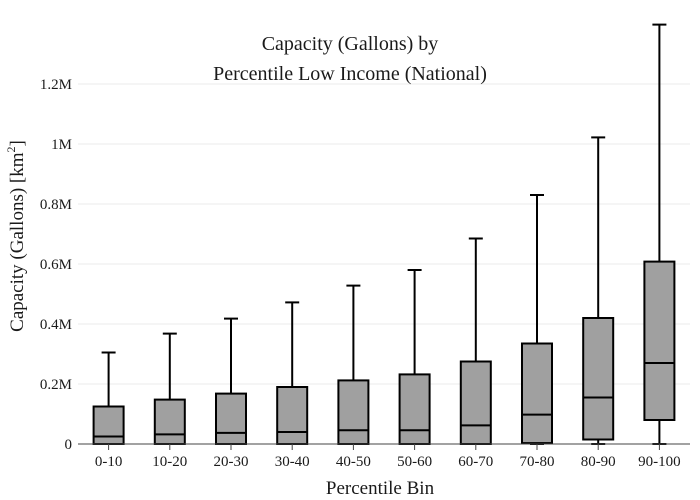  What do you see at coordinates (17, 143) in the screenshot?
I see `y-axis-title-suffix: ]` at bounding box center [17, 143].